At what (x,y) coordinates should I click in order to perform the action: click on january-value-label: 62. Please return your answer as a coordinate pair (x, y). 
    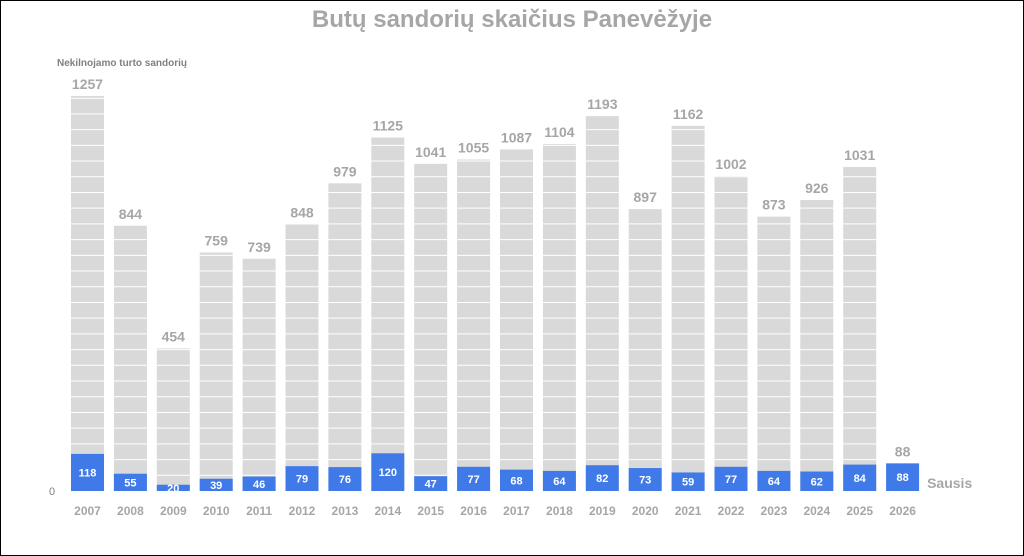
    Looking at the image, I should click on (817, 482).